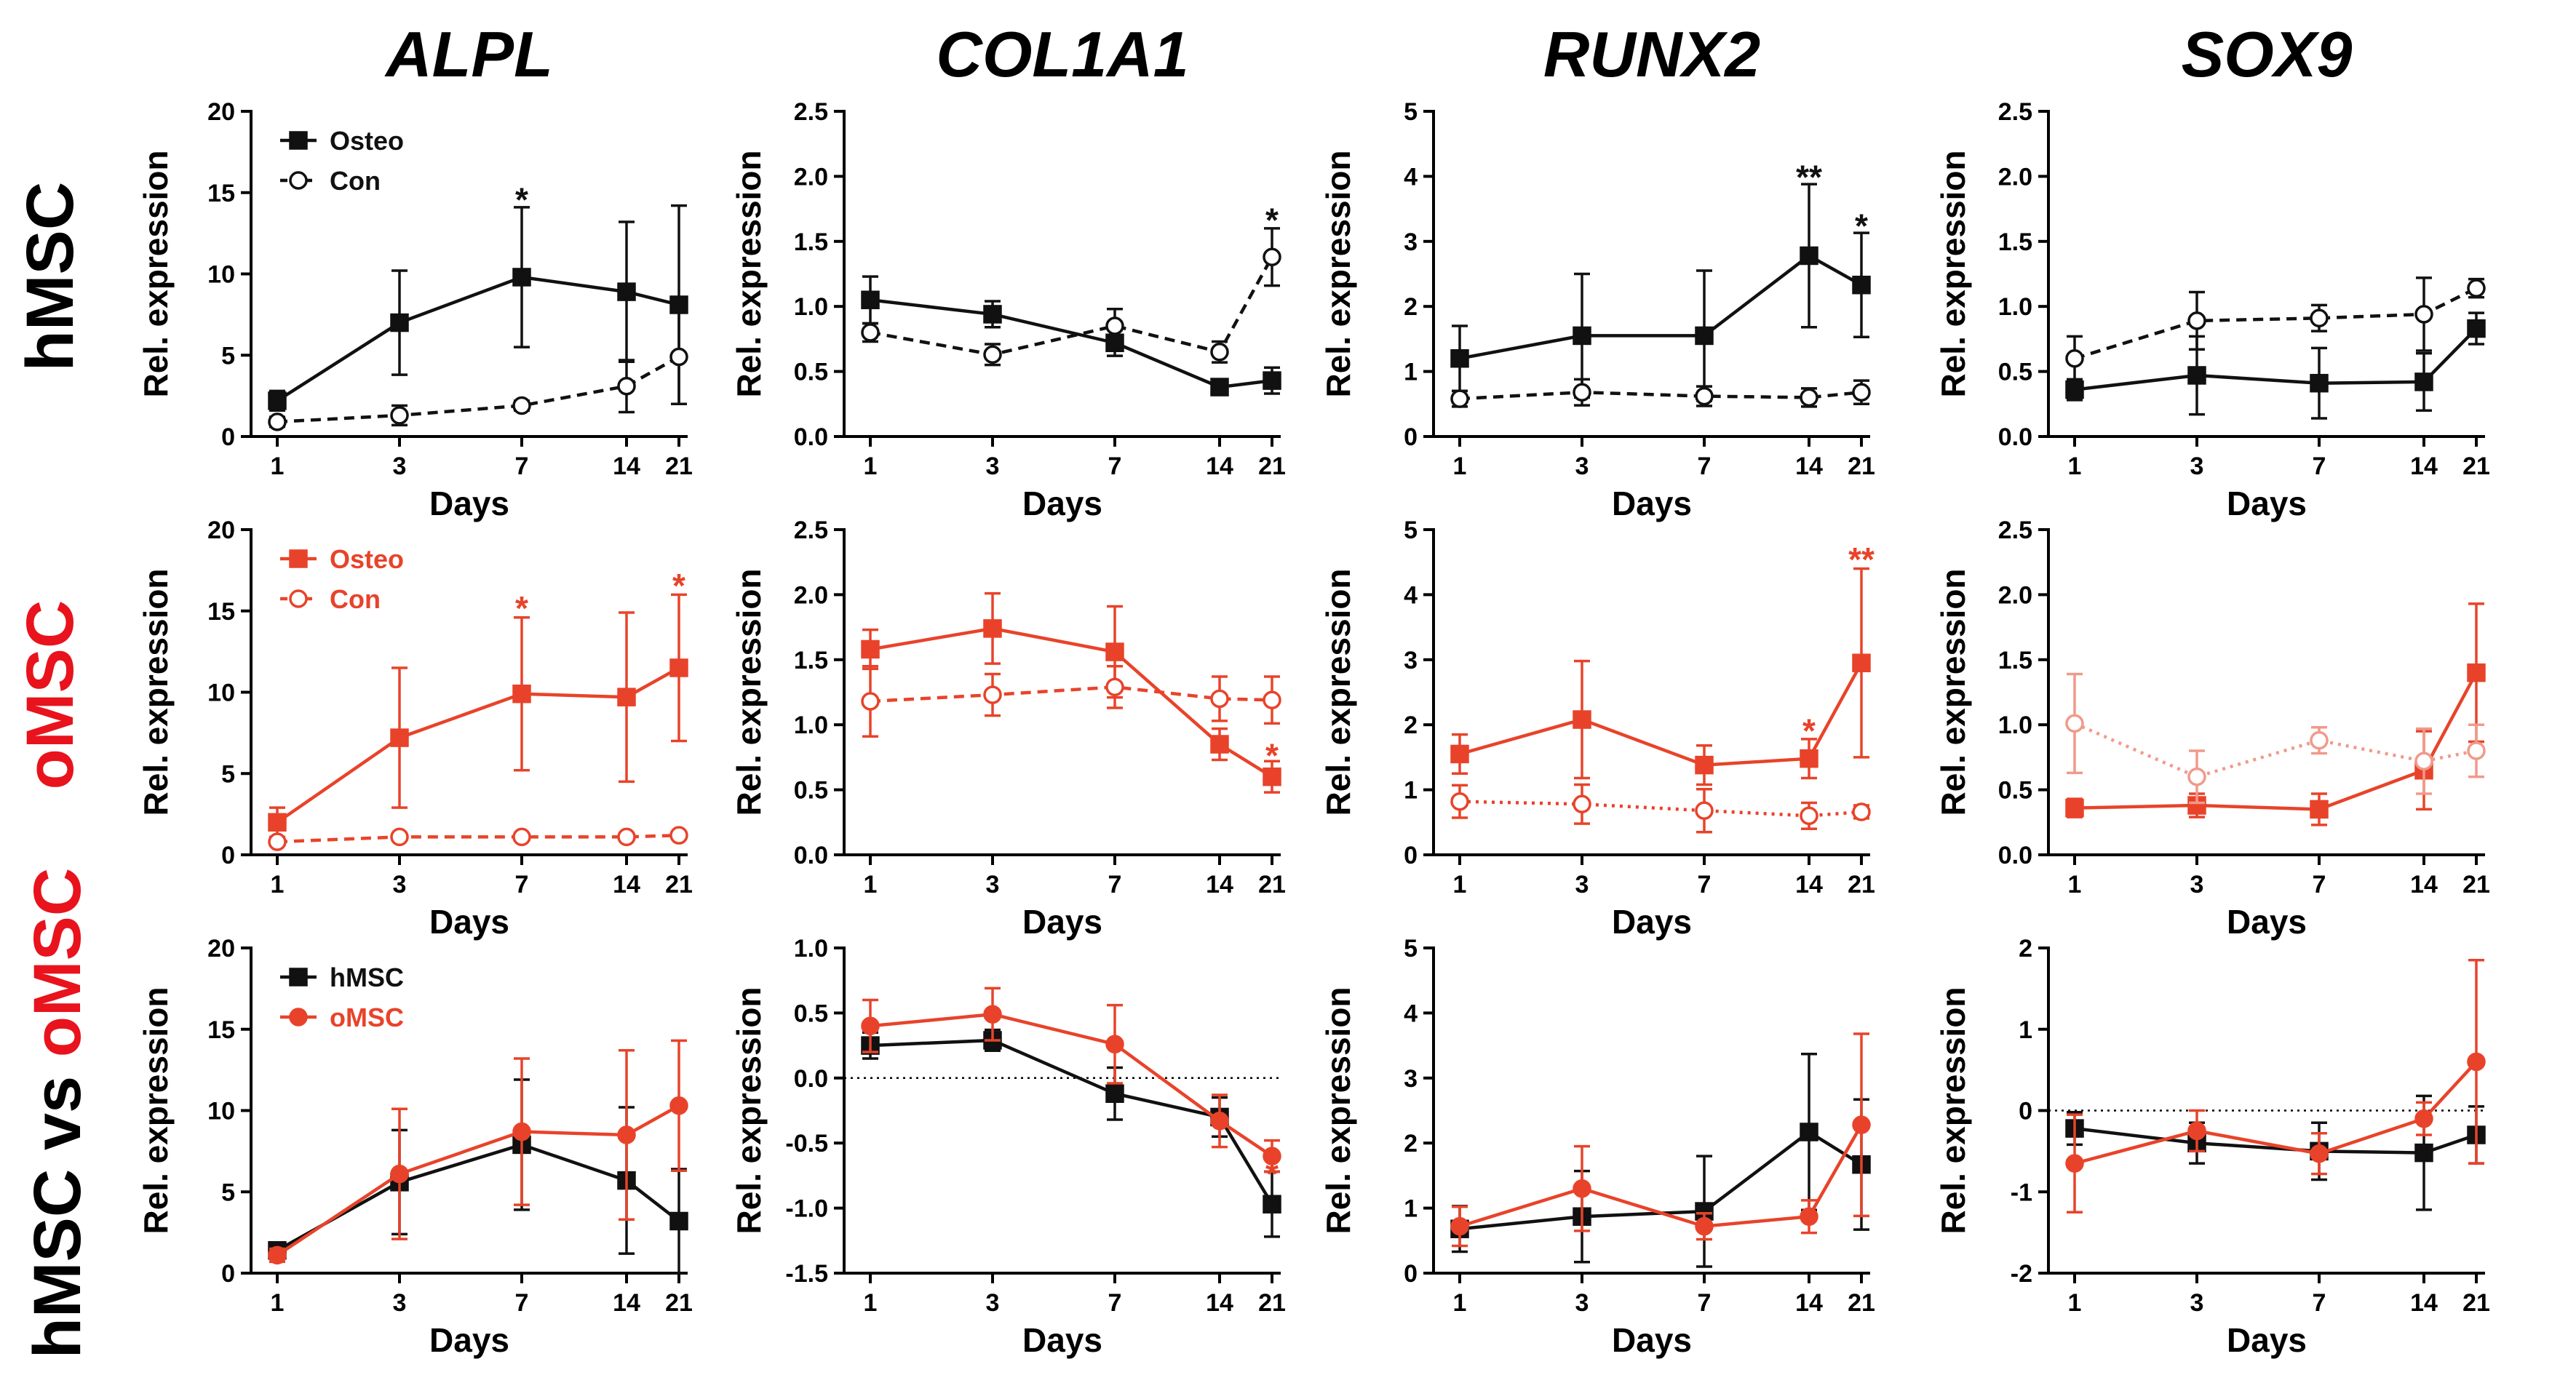 Image resolution: width=2576 pixels, height=1391 pixels. I want to click on series-line-con, so click(2276, 323).